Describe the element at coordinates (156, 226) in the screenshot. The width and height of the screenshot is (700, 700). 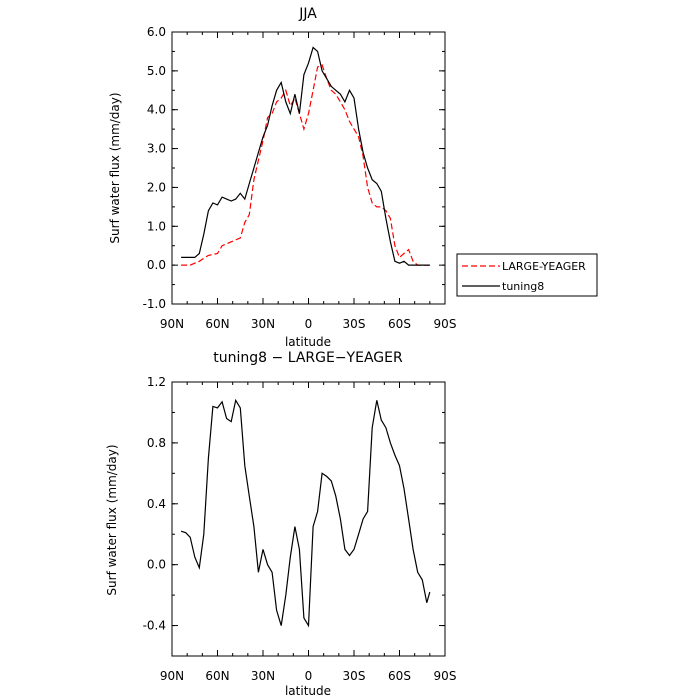
I see `top-y-tick-label: 1.0` at that location.